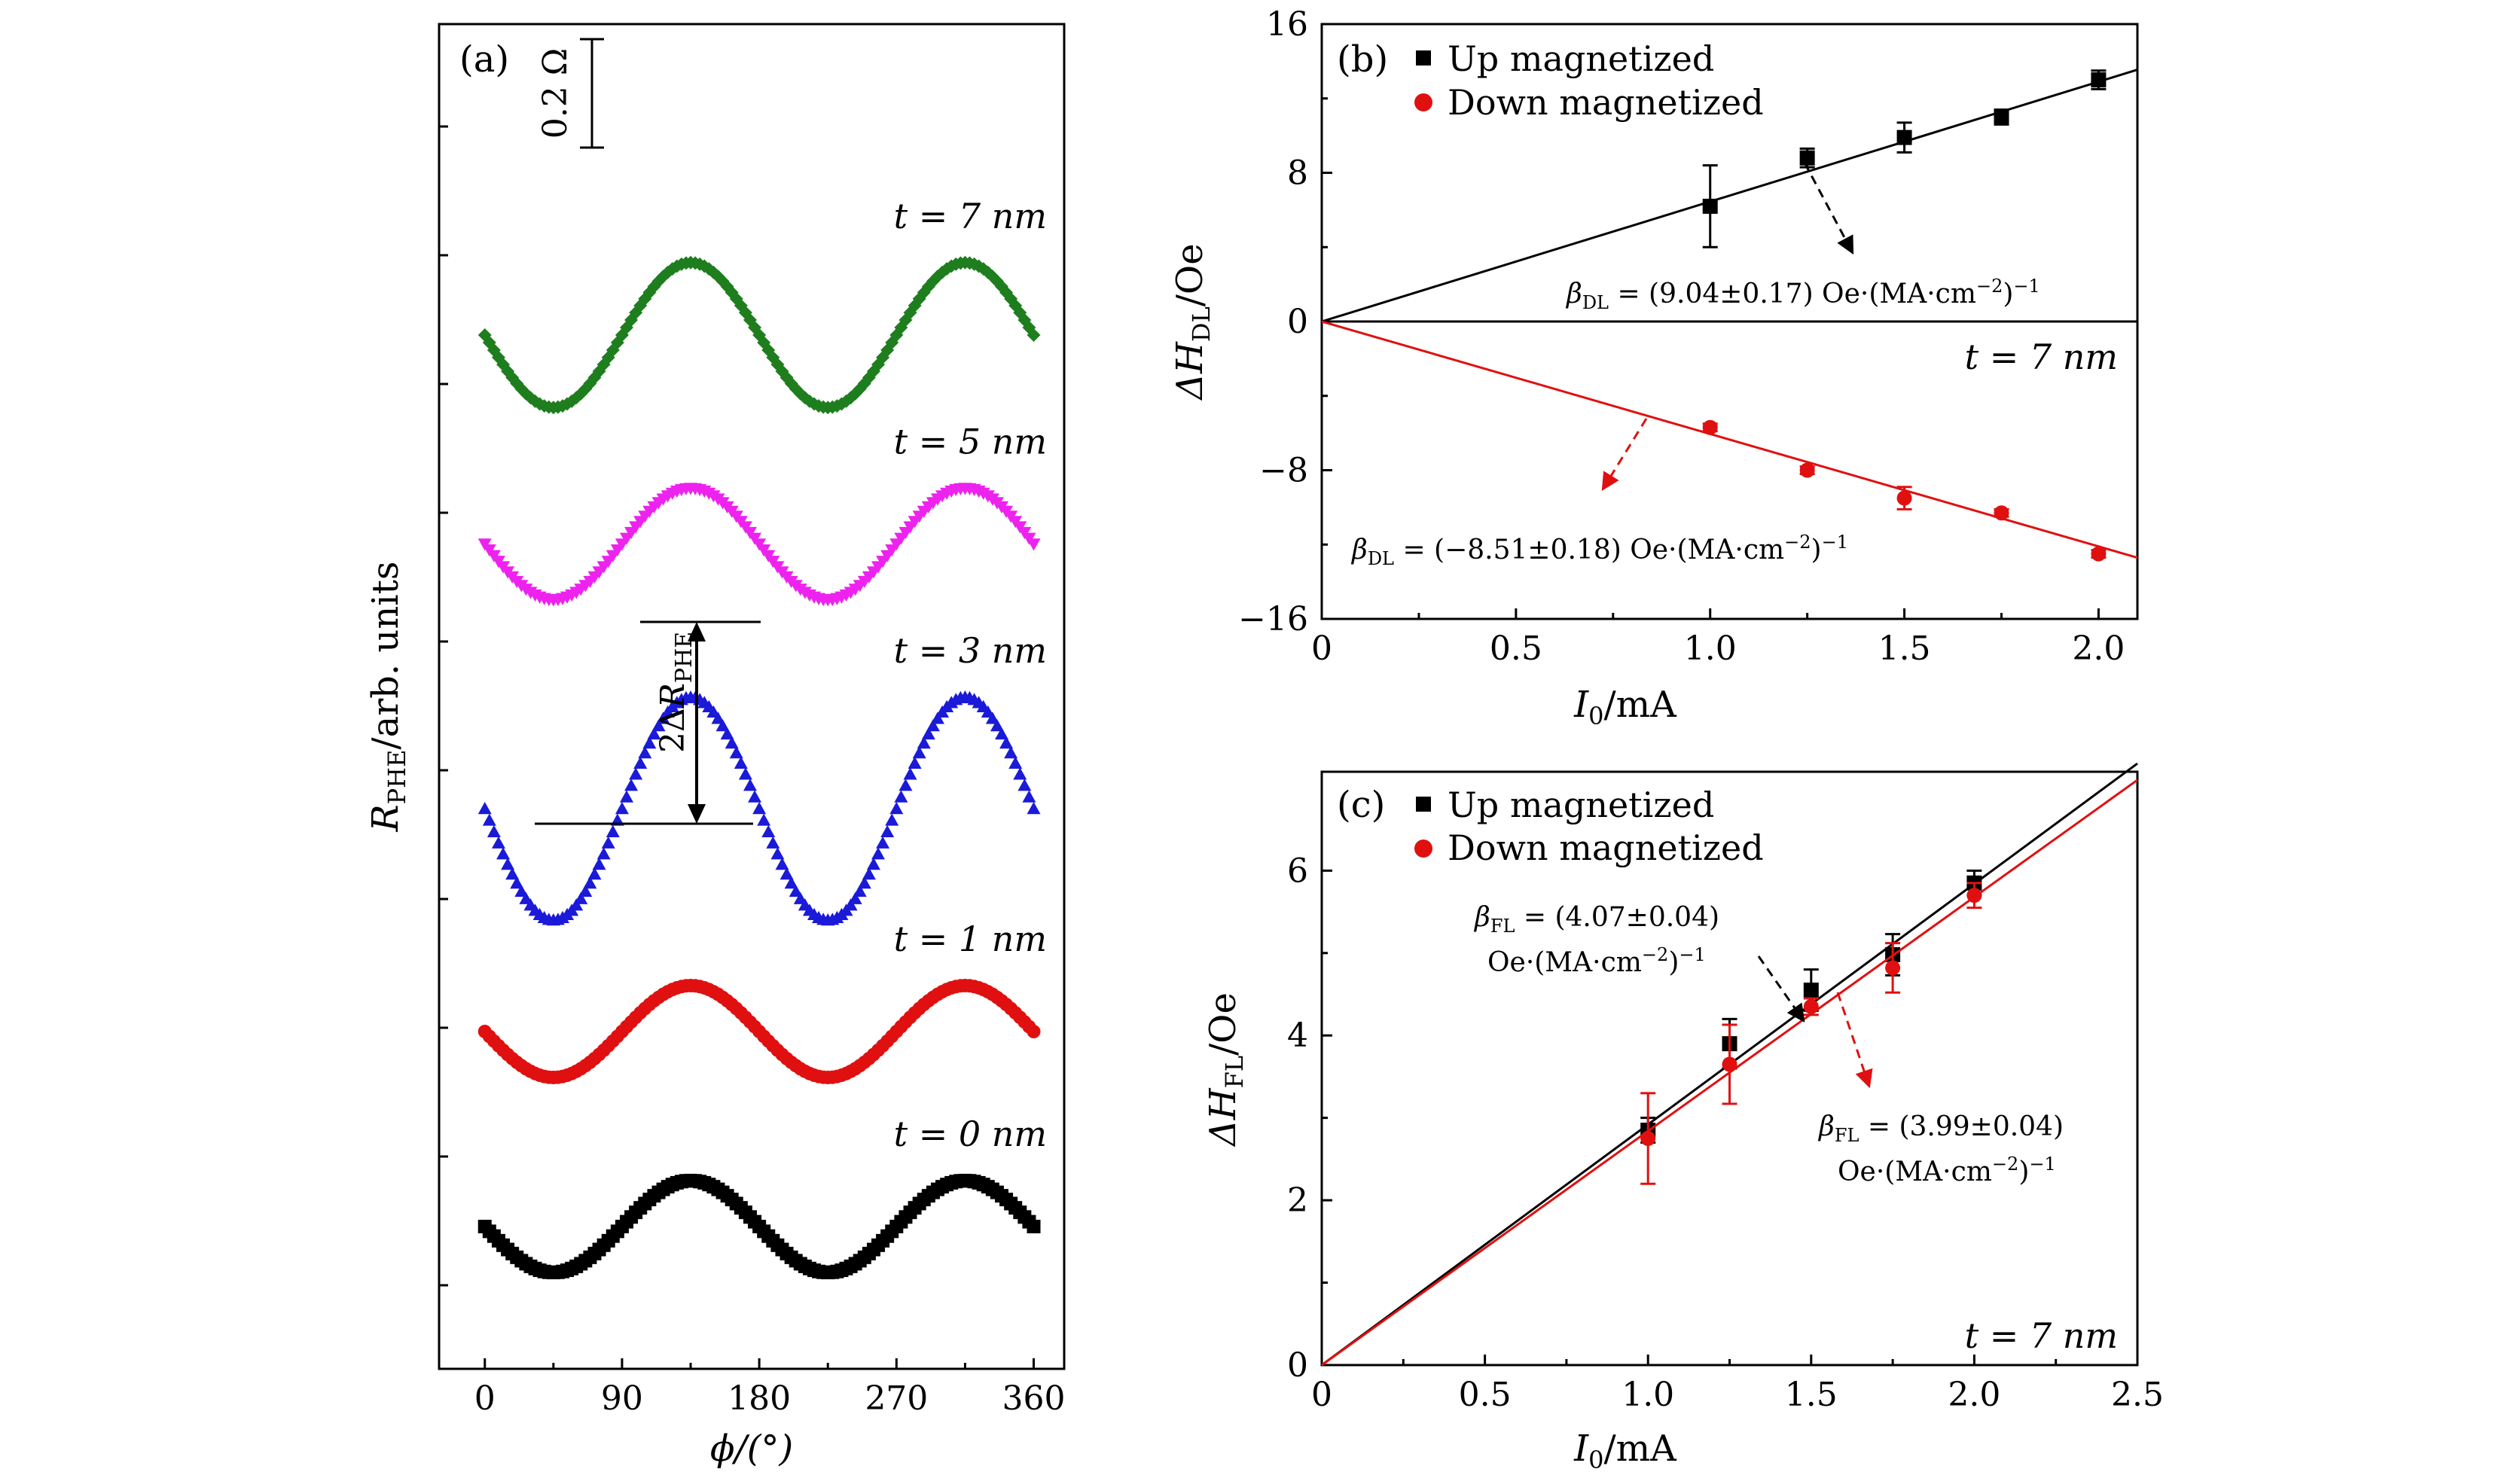 Image resolution: width=2520 pixels, height=1475 pixels. What do you see at coordinates (1828, 208) in the screenshot?
I see `panel-b-arrow-up` at bounding box center [1828, 208].